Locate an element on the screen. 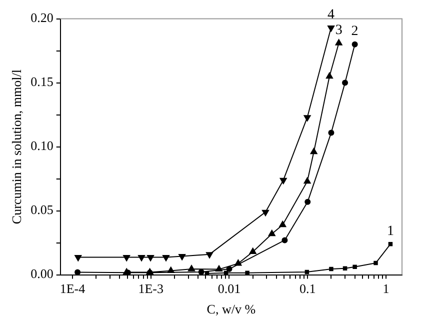  y-tick-label: 0.20 is located at coordinates (42, 18).